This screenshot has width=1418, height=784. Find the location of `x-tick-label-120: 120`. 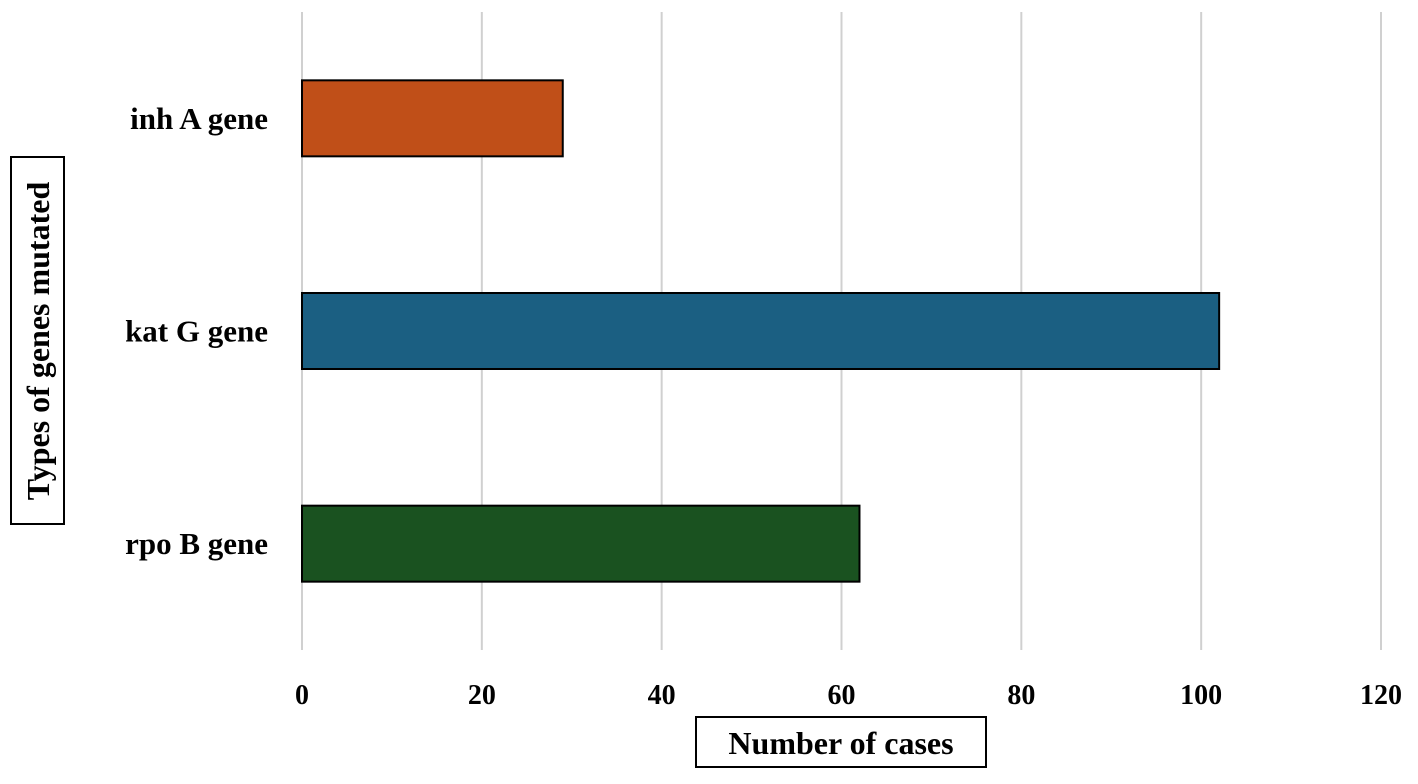

x-tick-label-120: 120 is located at coordinates (1381, 695).